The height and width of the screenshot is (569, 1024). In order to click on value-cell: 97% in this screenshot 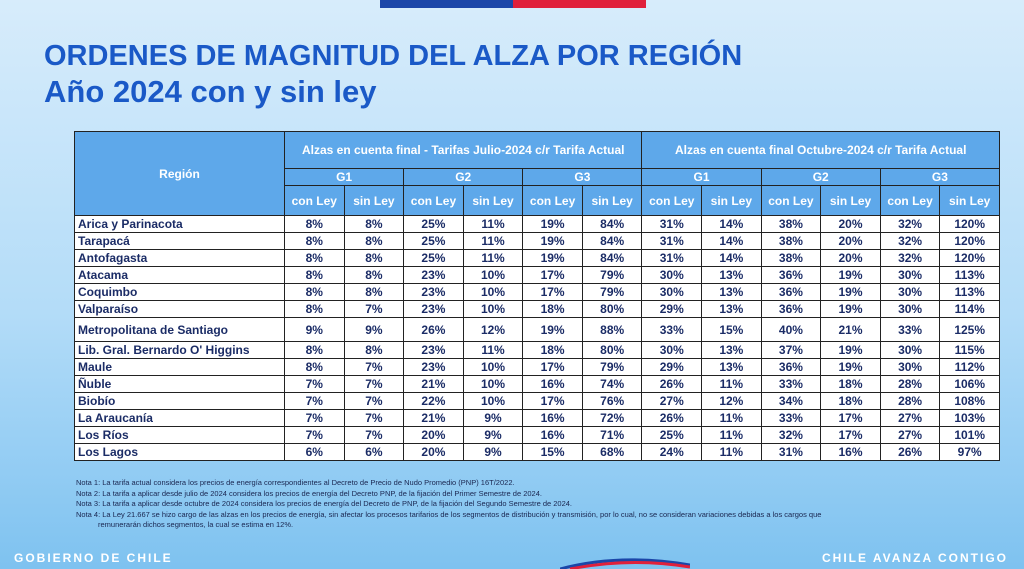, I will do `click(969, 452)`.